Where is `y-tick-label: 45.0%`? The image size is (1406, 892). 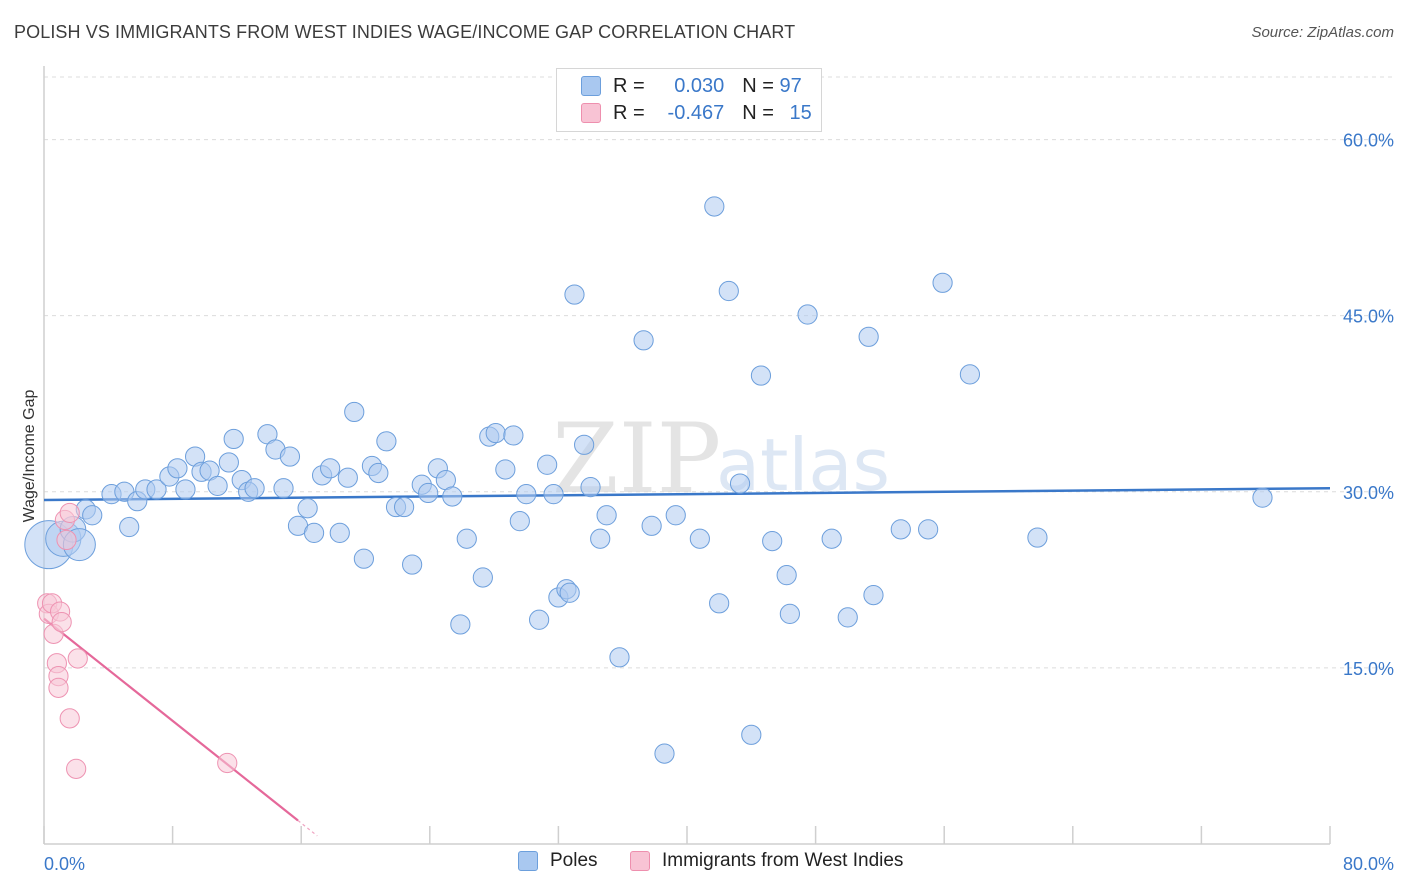
y-tick-label: 45.0% is located at coordinates (1368, 317).